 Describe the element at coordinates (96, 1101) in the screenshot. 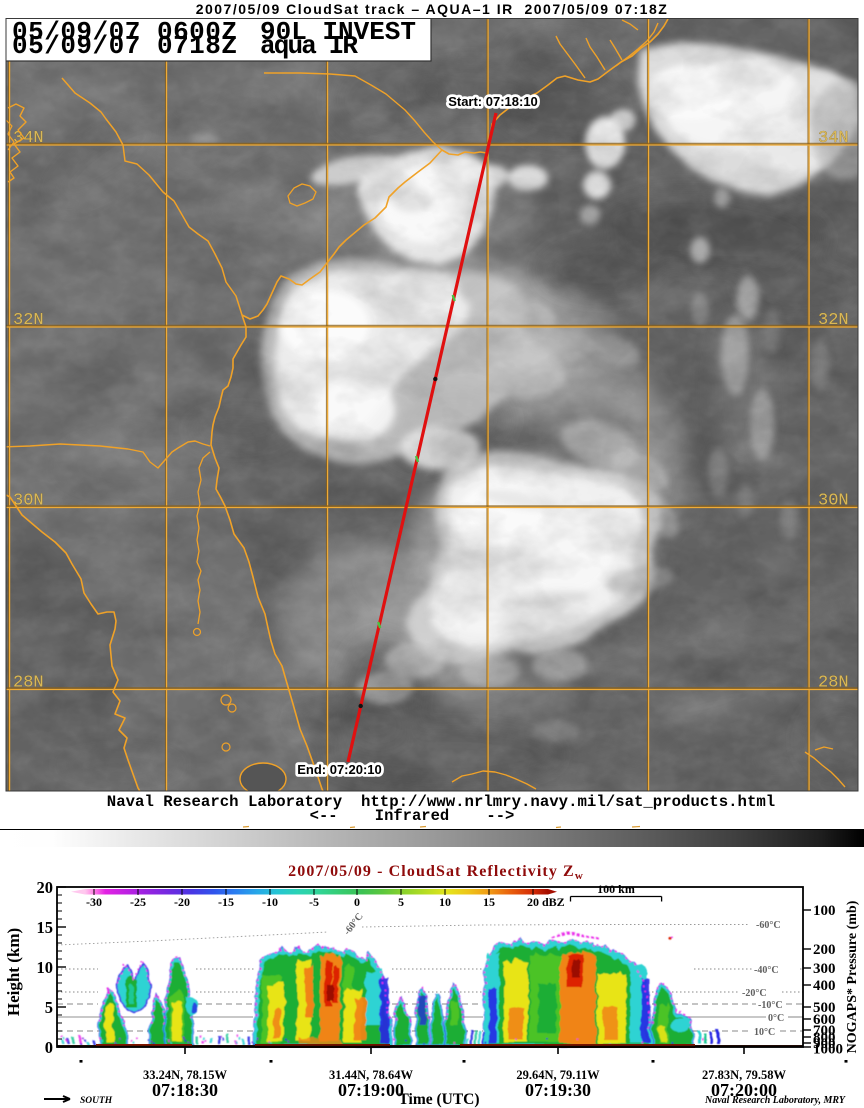

I see `svg-text: SOUTH` at that location.